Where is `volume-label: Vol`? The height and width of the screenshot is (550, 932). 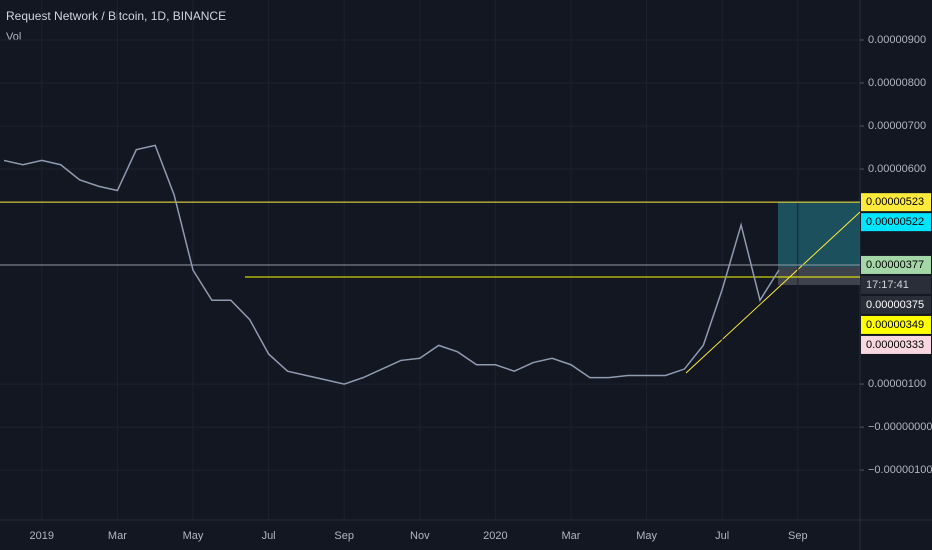 volume-label: Vol is located at coordinates (13, 37).